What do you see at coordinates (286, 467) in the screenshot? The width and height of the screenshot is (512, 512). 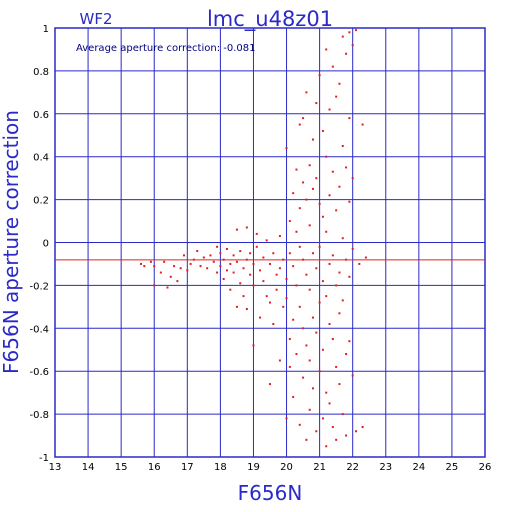 I see `x-tick-label: 20` at bounding box center [286, 467].